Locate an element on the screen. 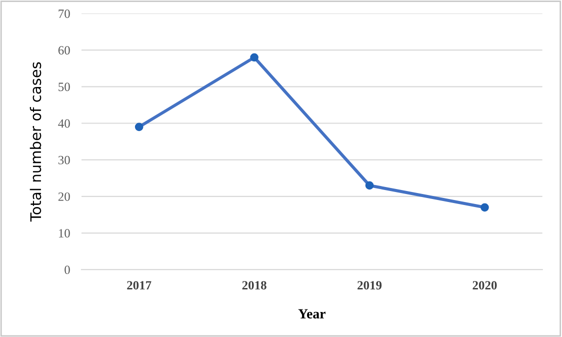  y-tick-label: 20 is located at coordinates (64, 196).